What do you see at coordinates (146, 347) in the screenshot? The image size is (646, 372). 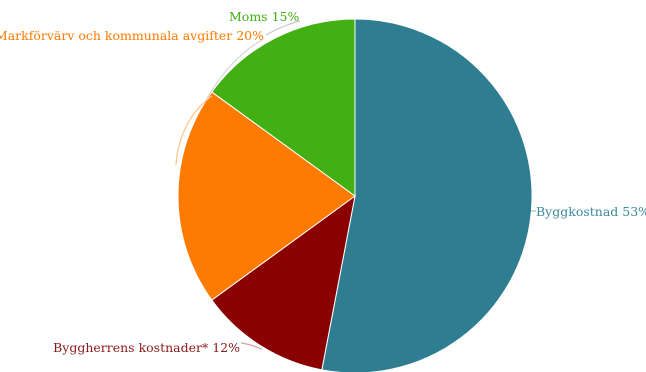 I see `label-byggherrens-kostnader: Byggherrens kostnader* 12%` at bounding box center [146, 347].